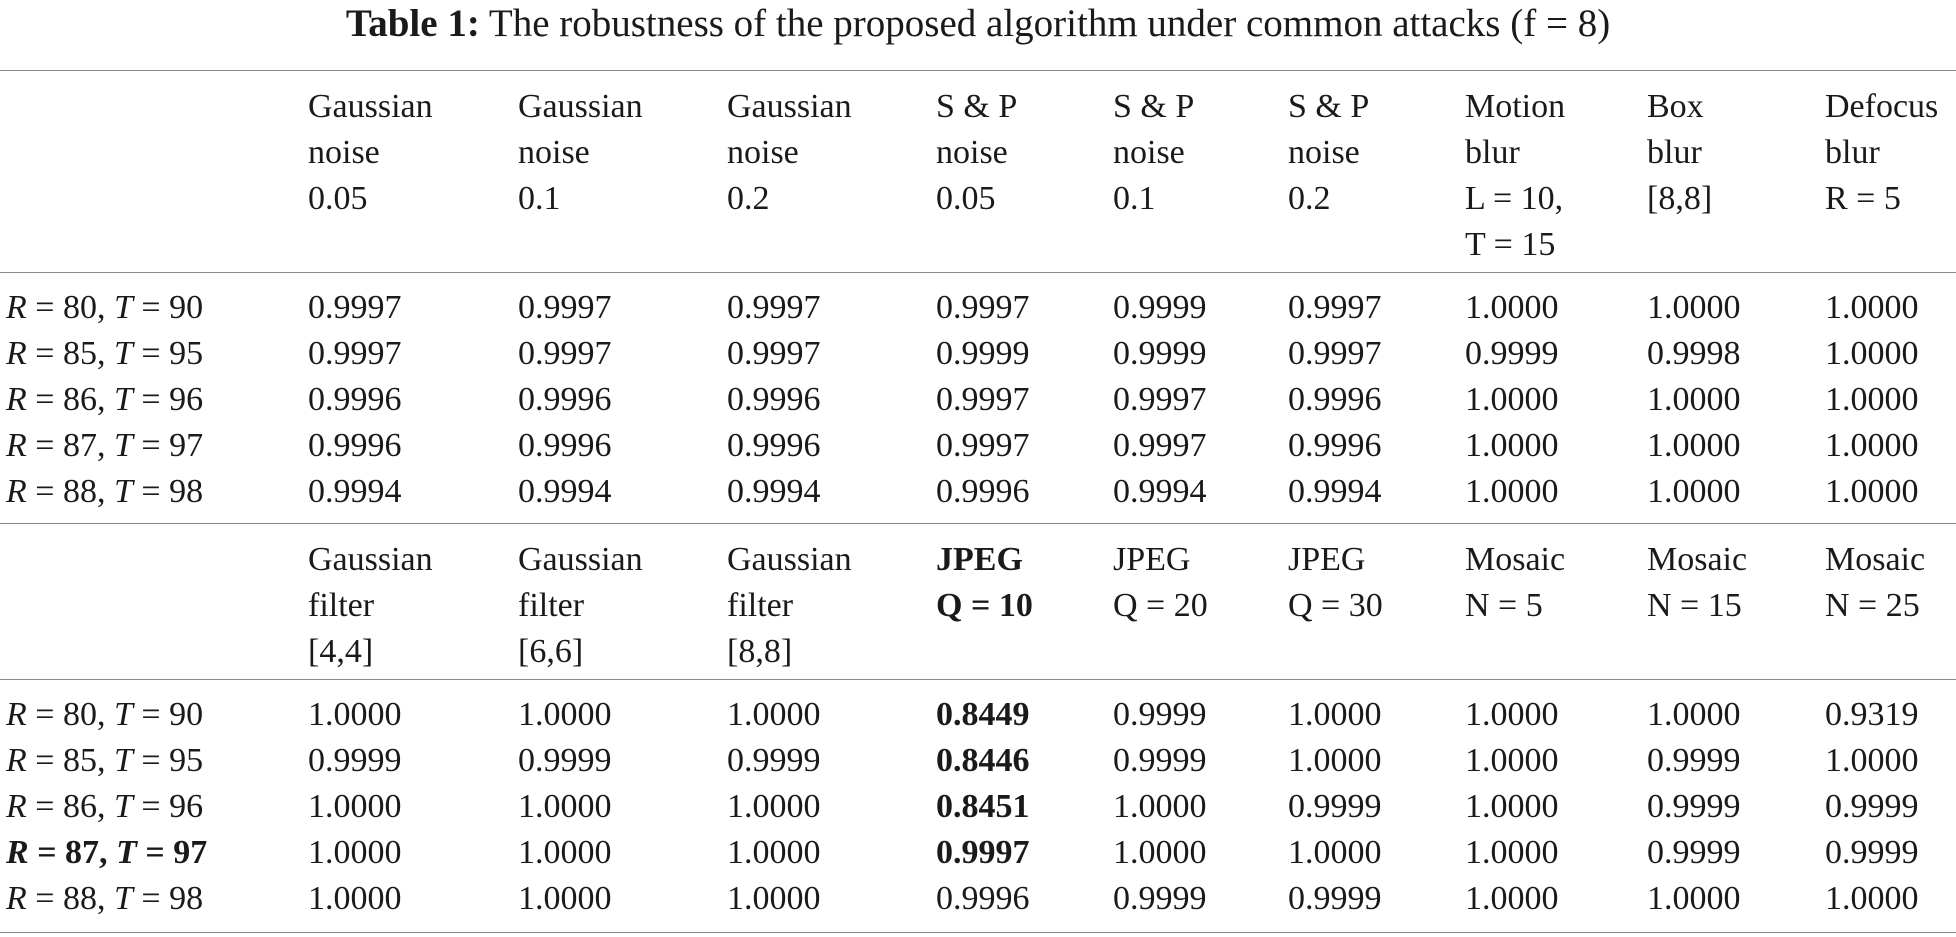 This screenshot has height=937, width=1956. What do you see at coordinates (1515, 106) in the screenshot?
I see `column-header-line: Motion` at bounding box center [1515, 106].